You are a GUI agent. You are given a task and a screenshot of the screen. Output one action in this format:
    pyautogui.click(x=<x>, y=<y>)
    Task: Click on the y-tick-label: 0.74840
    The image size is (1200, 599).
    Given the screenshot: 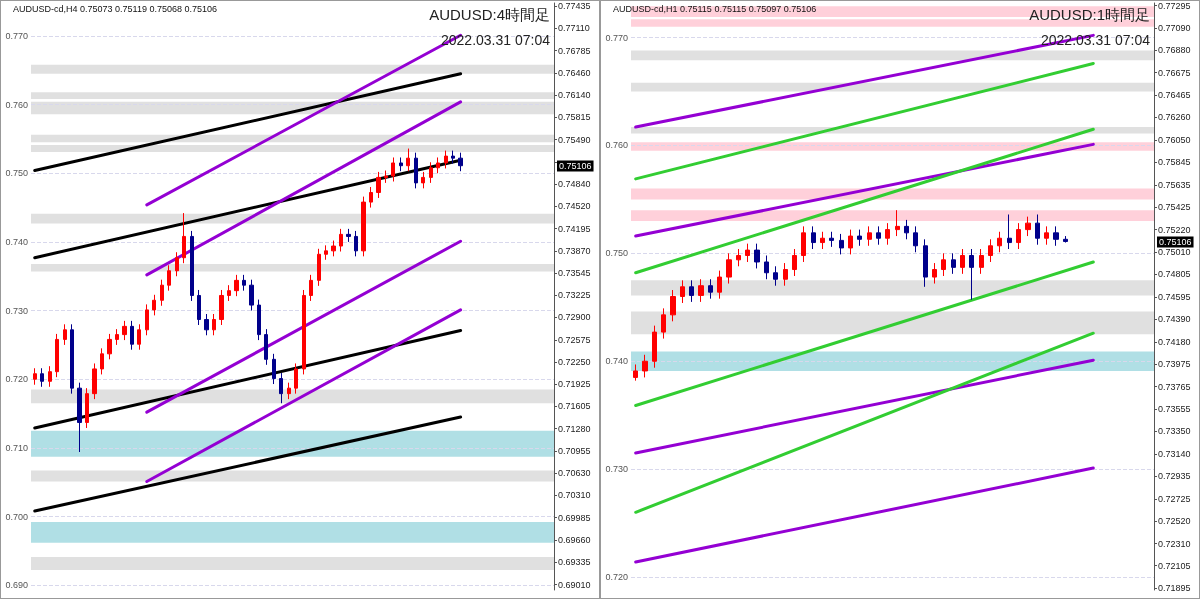 What is the action you would take?
    pyautogui.click(x=574, y=184)
    